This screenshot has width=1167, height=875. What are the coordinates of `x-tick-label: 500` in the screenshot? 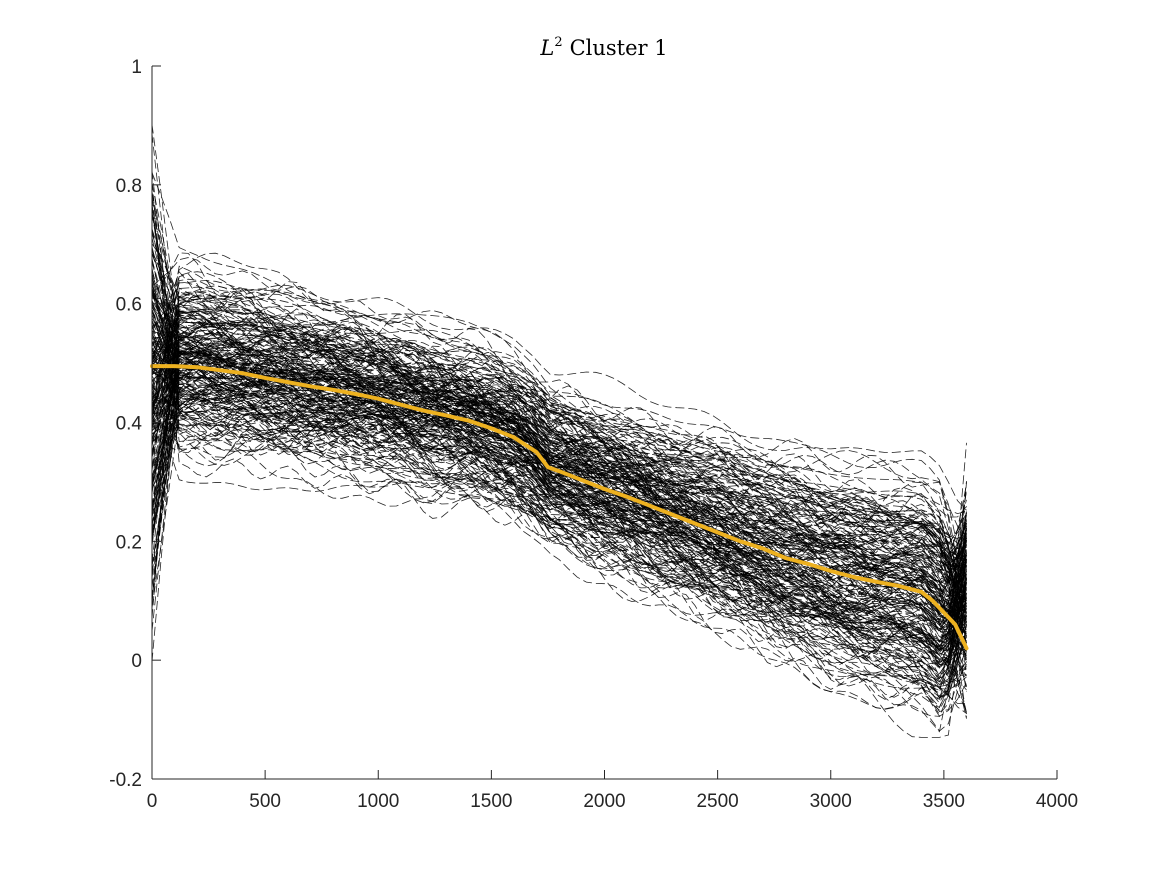 It's located at (265, 801).